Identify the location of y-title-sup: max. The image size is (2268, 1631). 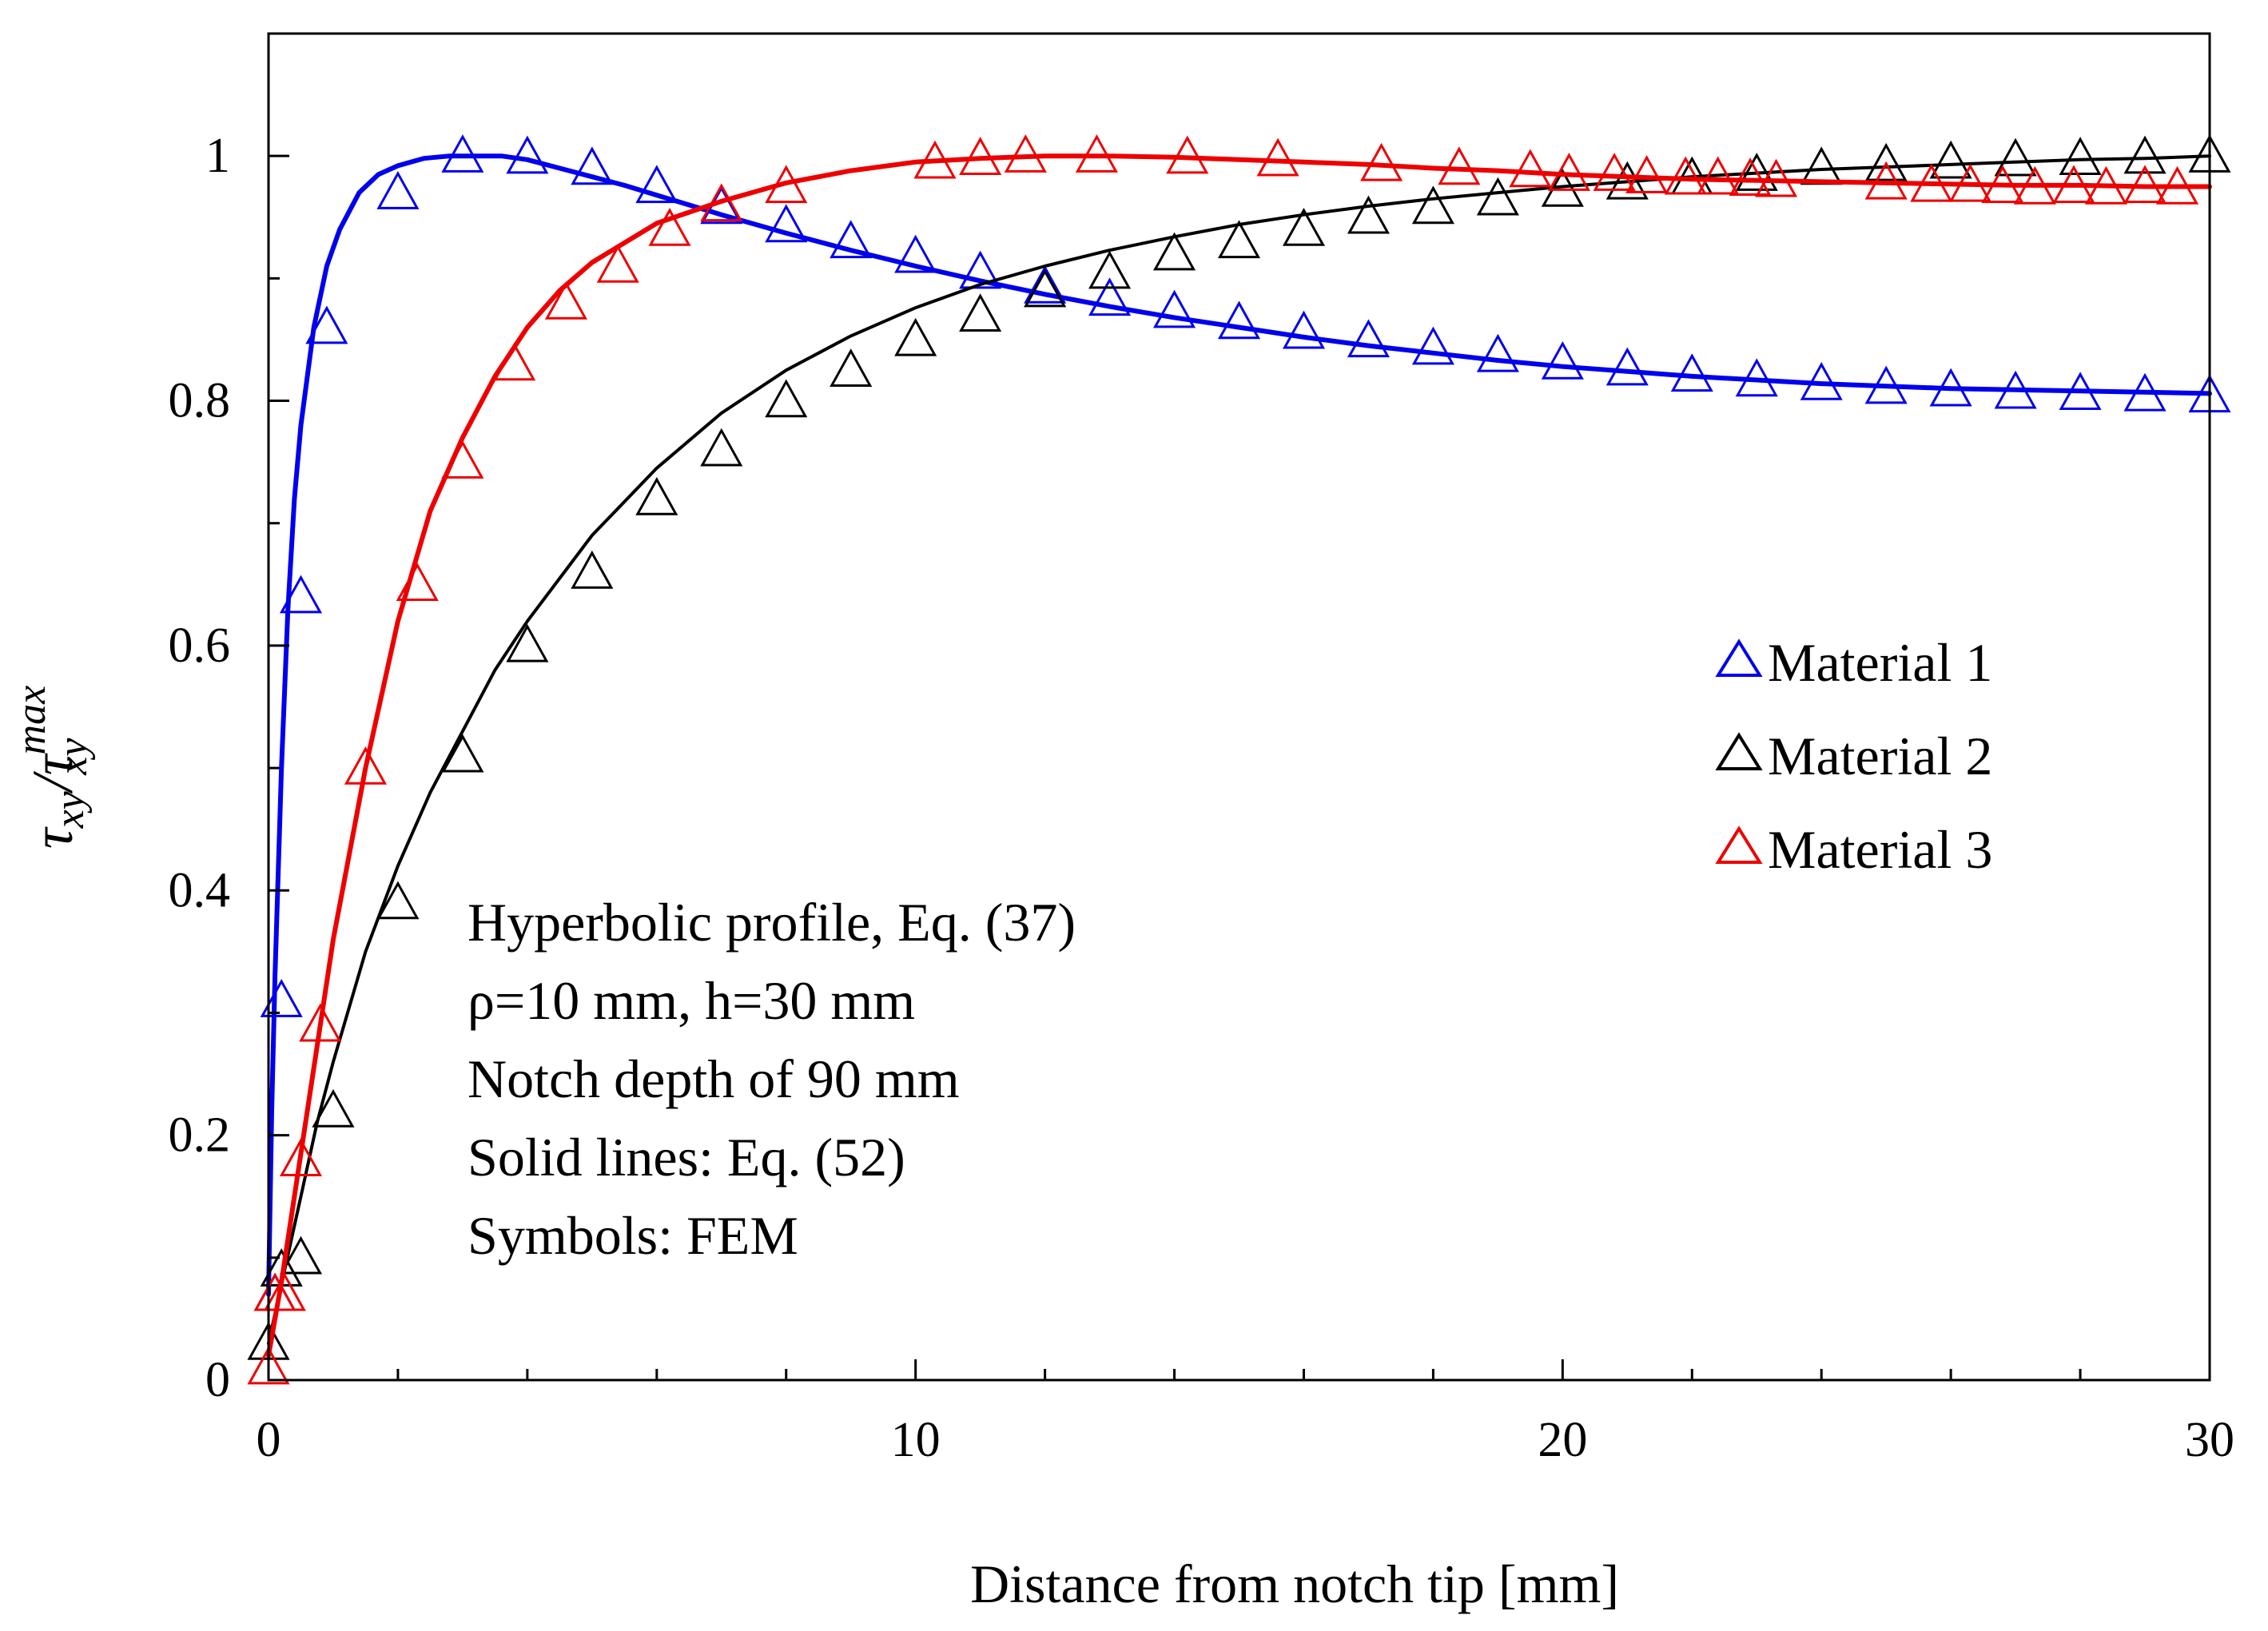
(31, 720).